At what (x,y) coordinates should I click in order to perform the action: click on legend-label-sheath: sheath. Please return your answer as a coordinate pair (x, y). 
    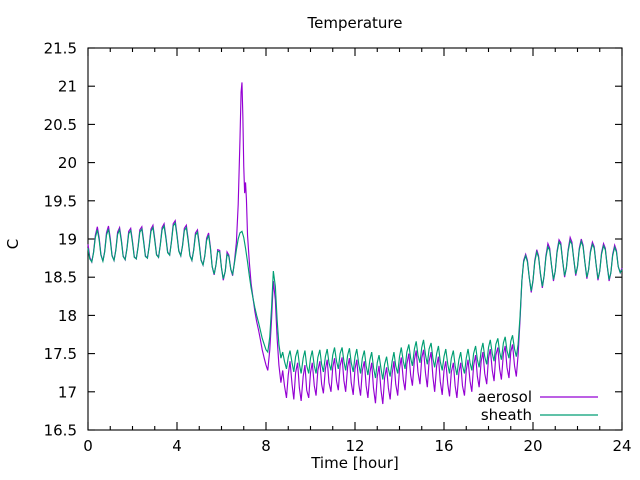
    Looking at the image, I should click on (506, 415).